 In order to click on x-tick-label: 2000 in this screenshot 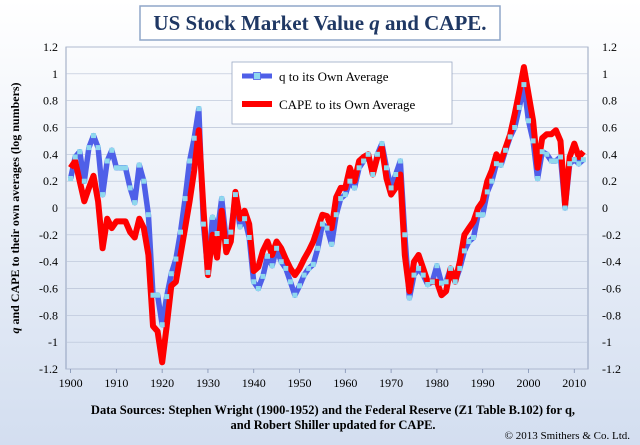, I will do `click(528, 383)`.